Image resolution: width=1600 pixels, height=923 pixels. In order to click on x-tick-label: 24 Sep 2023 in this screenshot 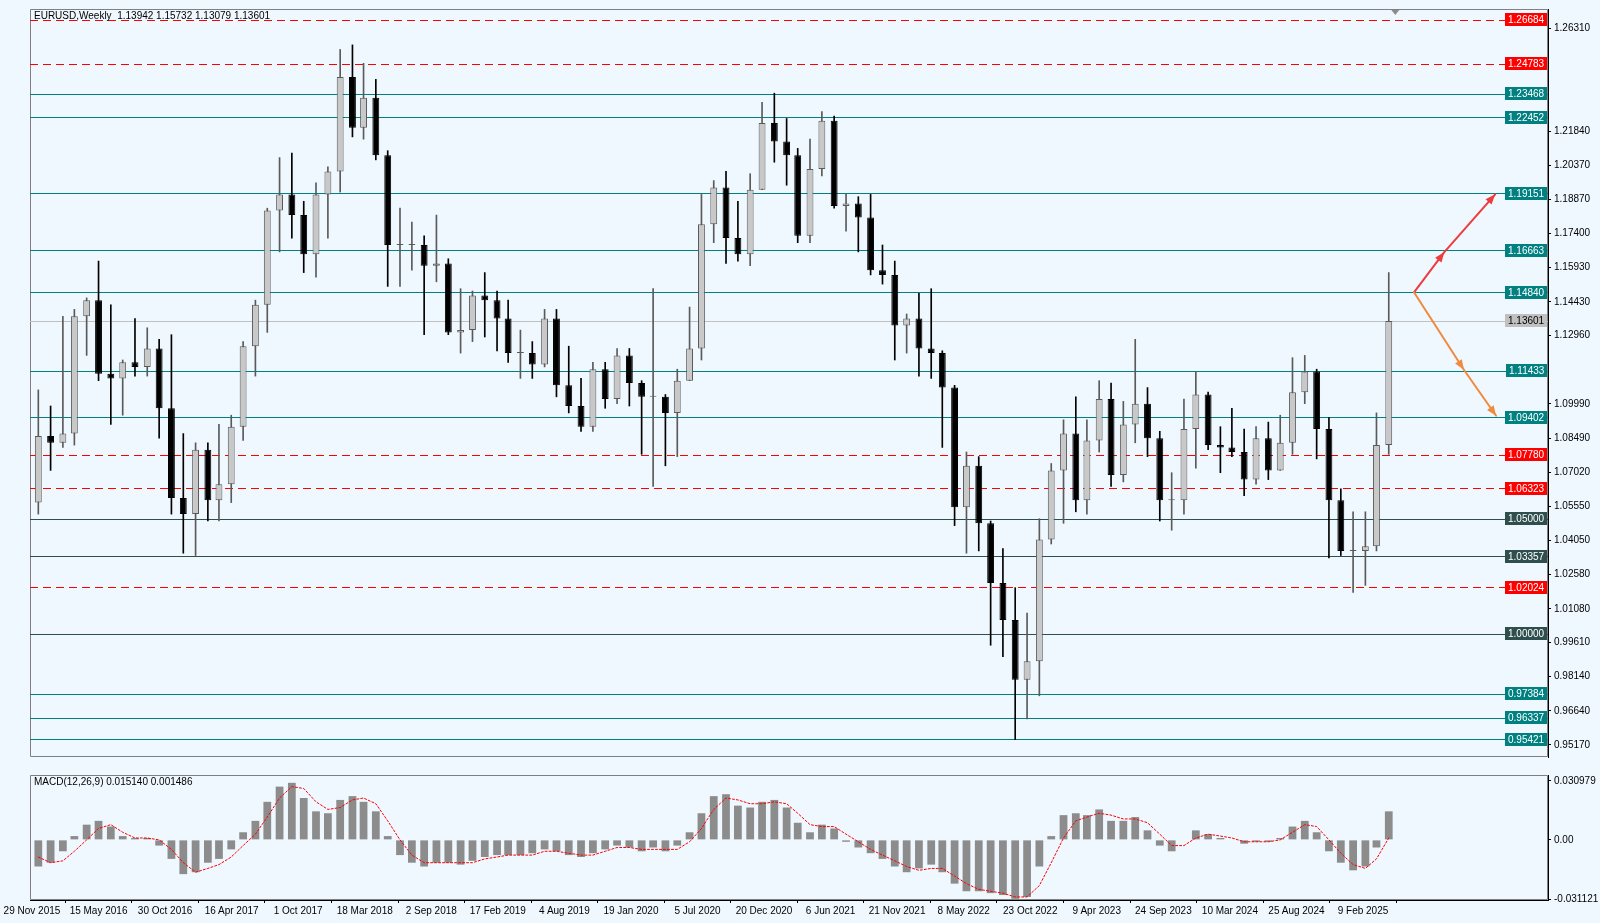, I will do `click(1163, 910)`.